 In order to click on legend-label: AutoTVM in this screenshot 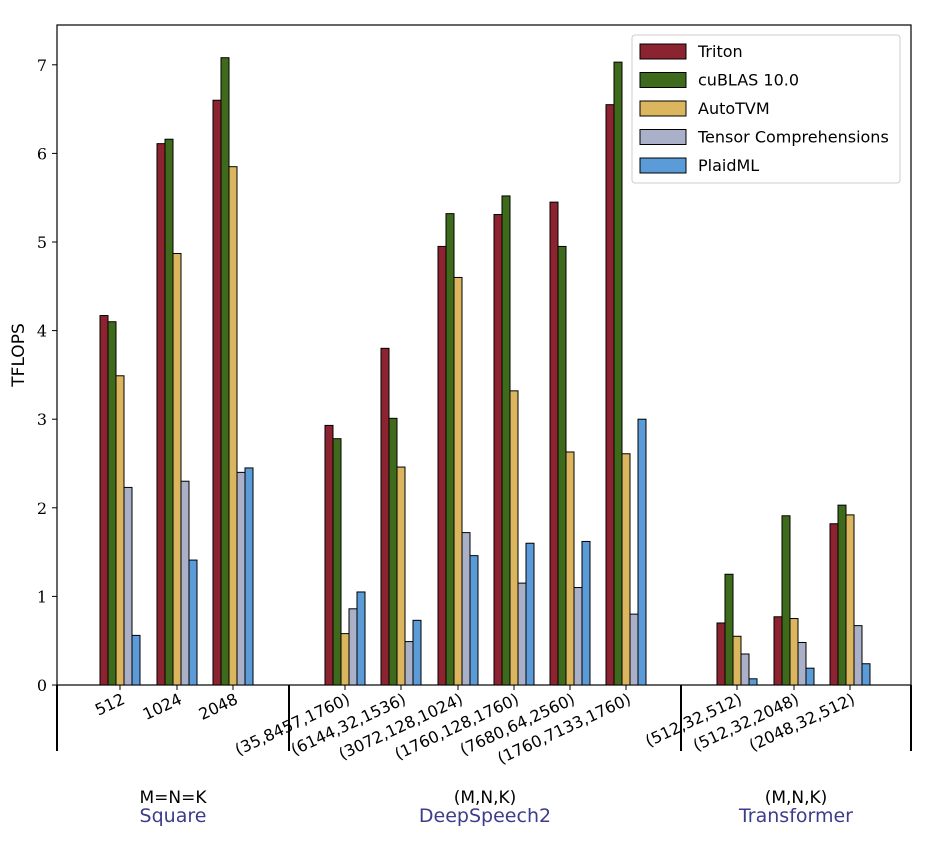, I will do `click(734, 108)`.